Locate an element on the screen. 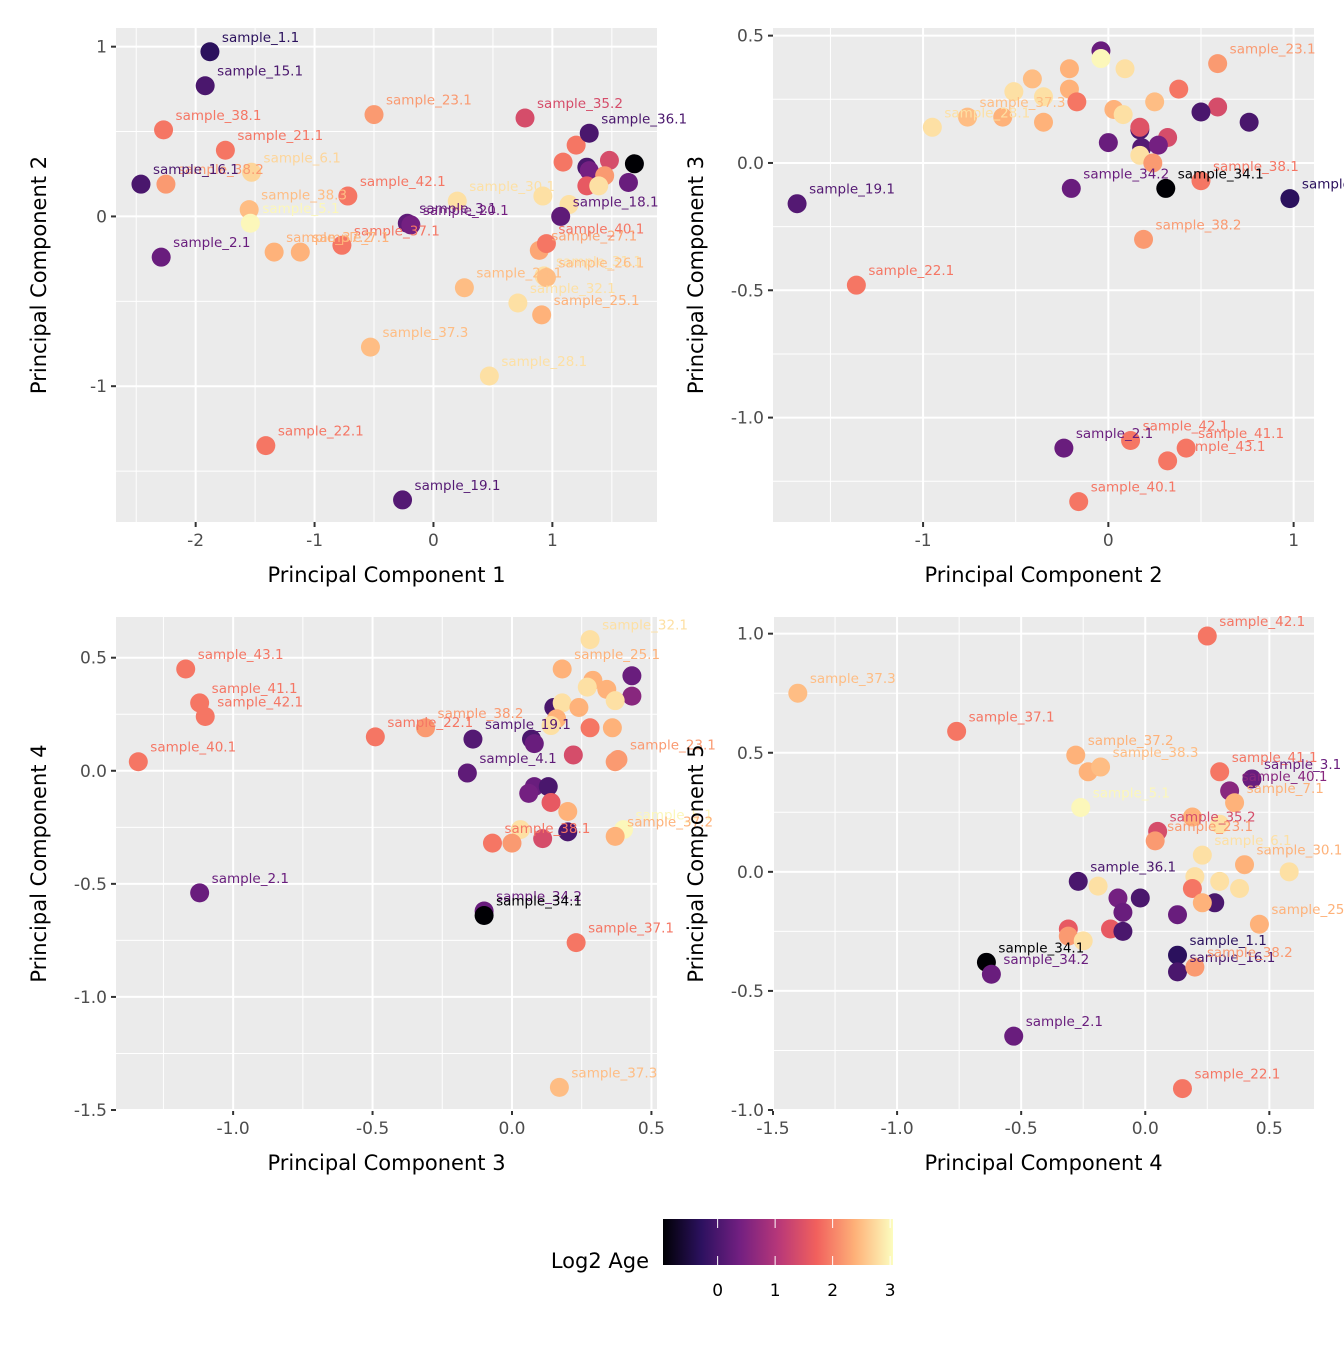  y-tick-label: 0.5 is located at coordinates (93, 659).